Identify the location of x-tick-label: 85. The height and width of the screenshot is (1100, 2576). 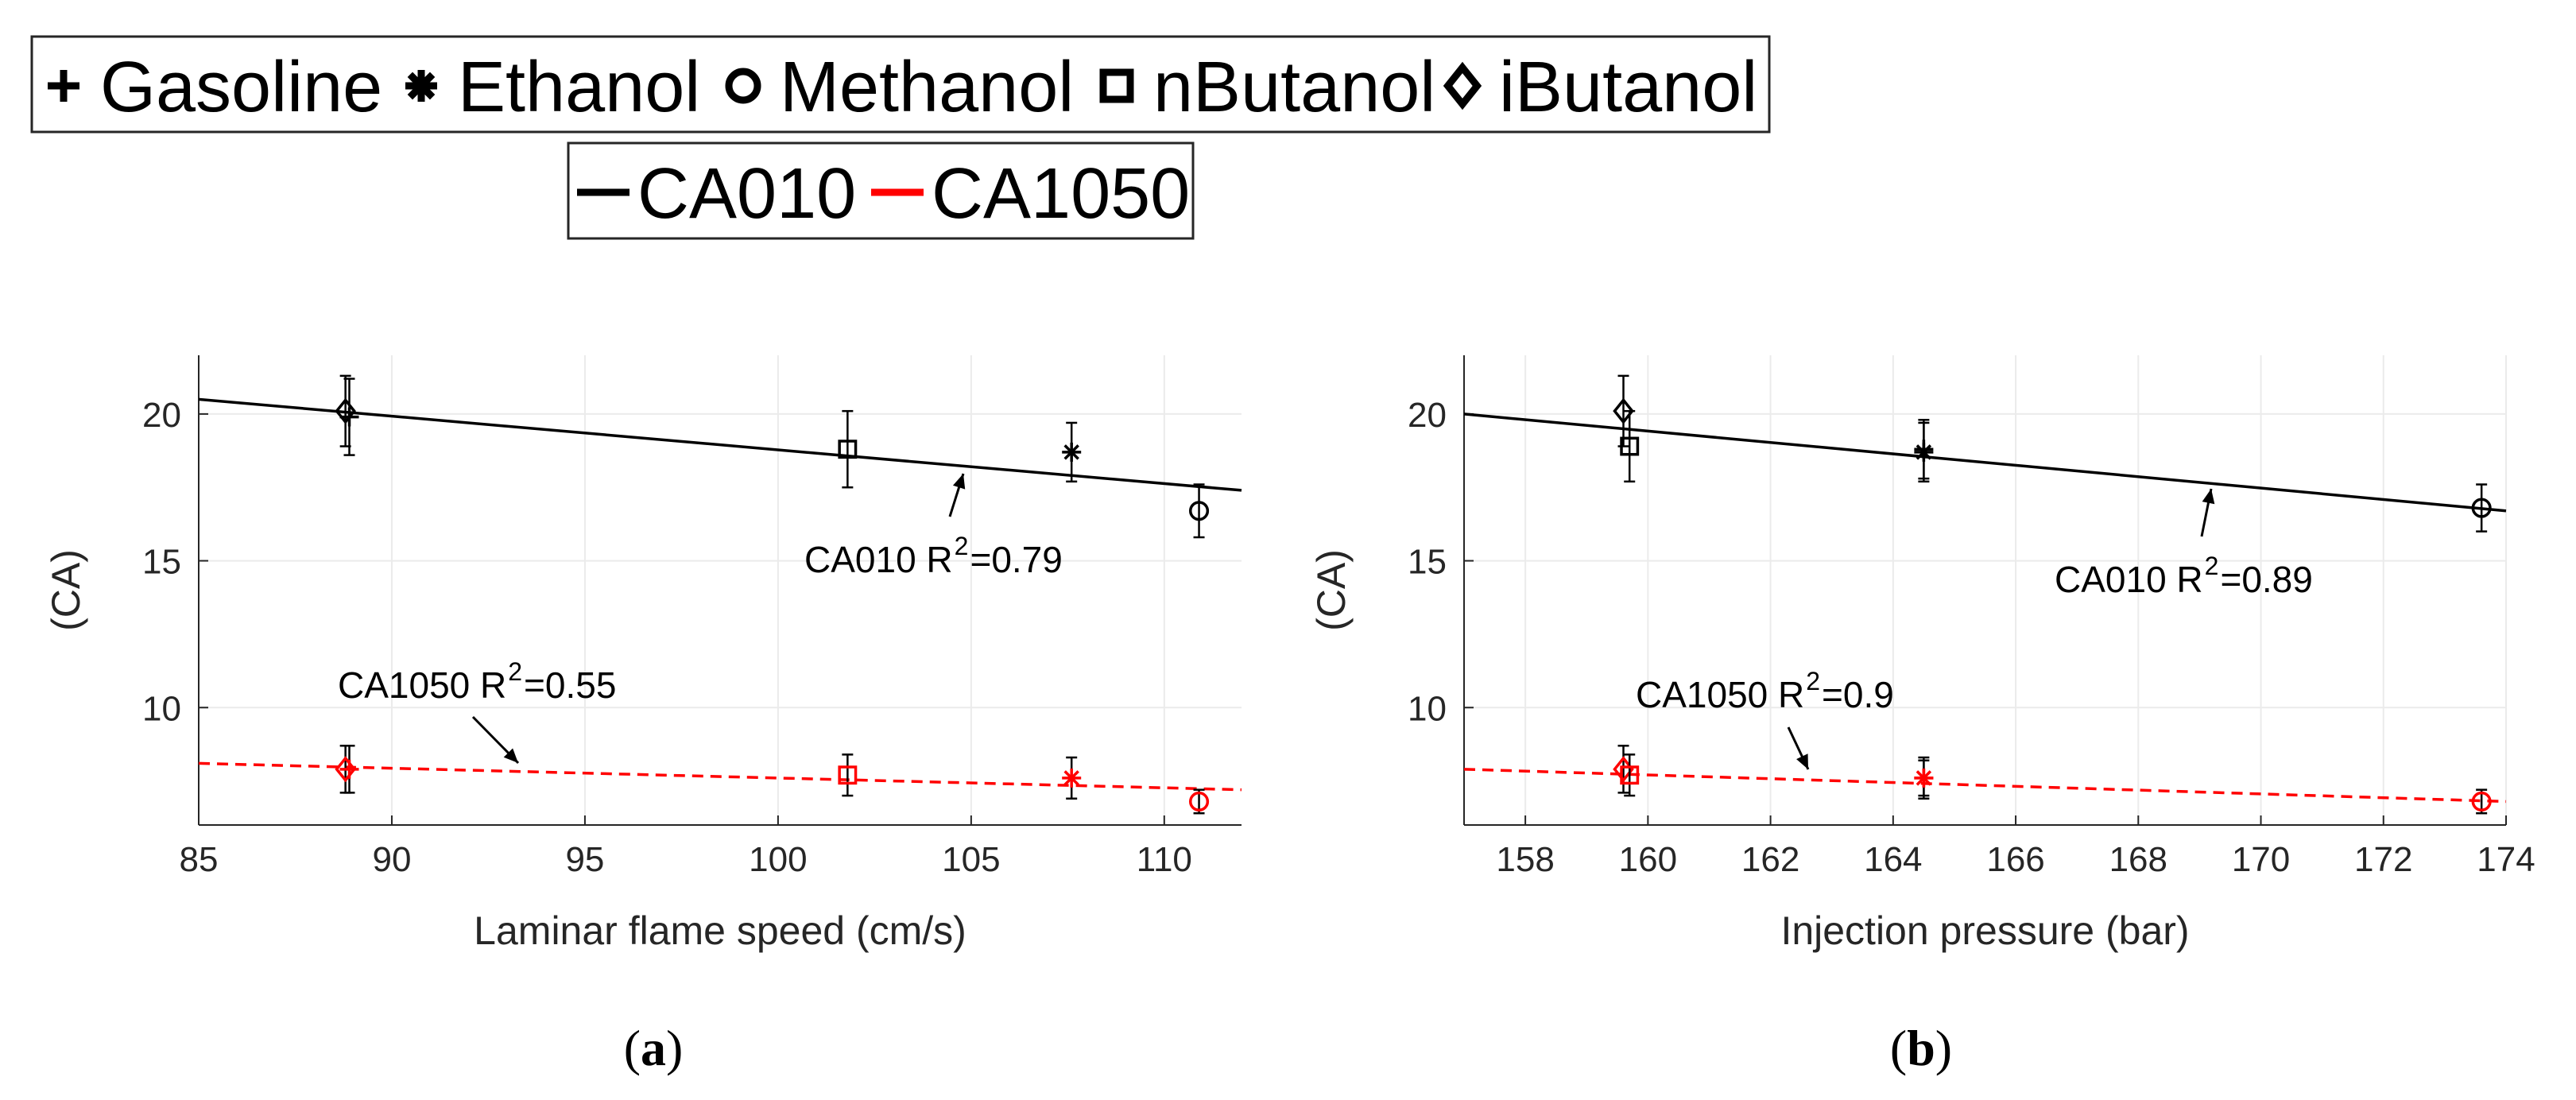
(199, 860).